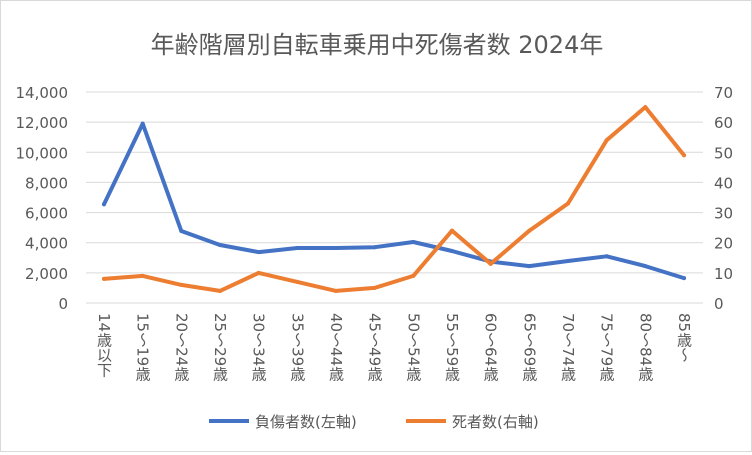 This screenshot has height=455, width=752. Describe the element at coordinates (375, 347) in the screenshot. I see `x-tick-label: 45～49歳` at that location.